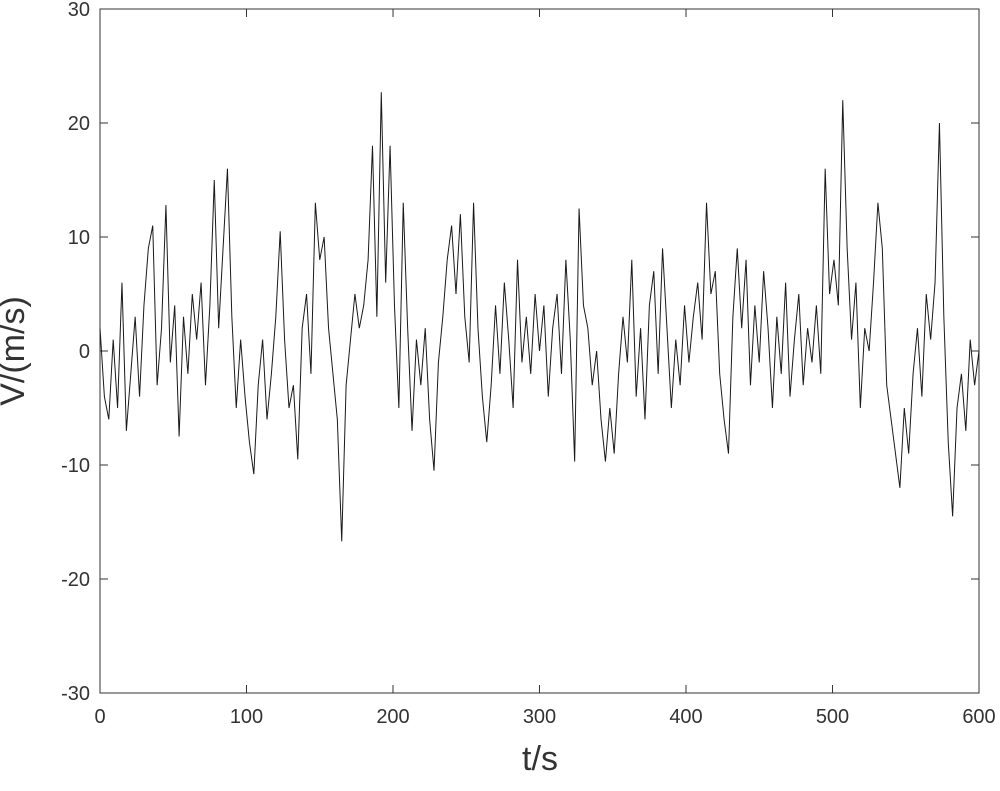 The height and width of the screenshot is (791, 1000). I want to click on y-axis-label: V/(m/s), so click(16, 351).